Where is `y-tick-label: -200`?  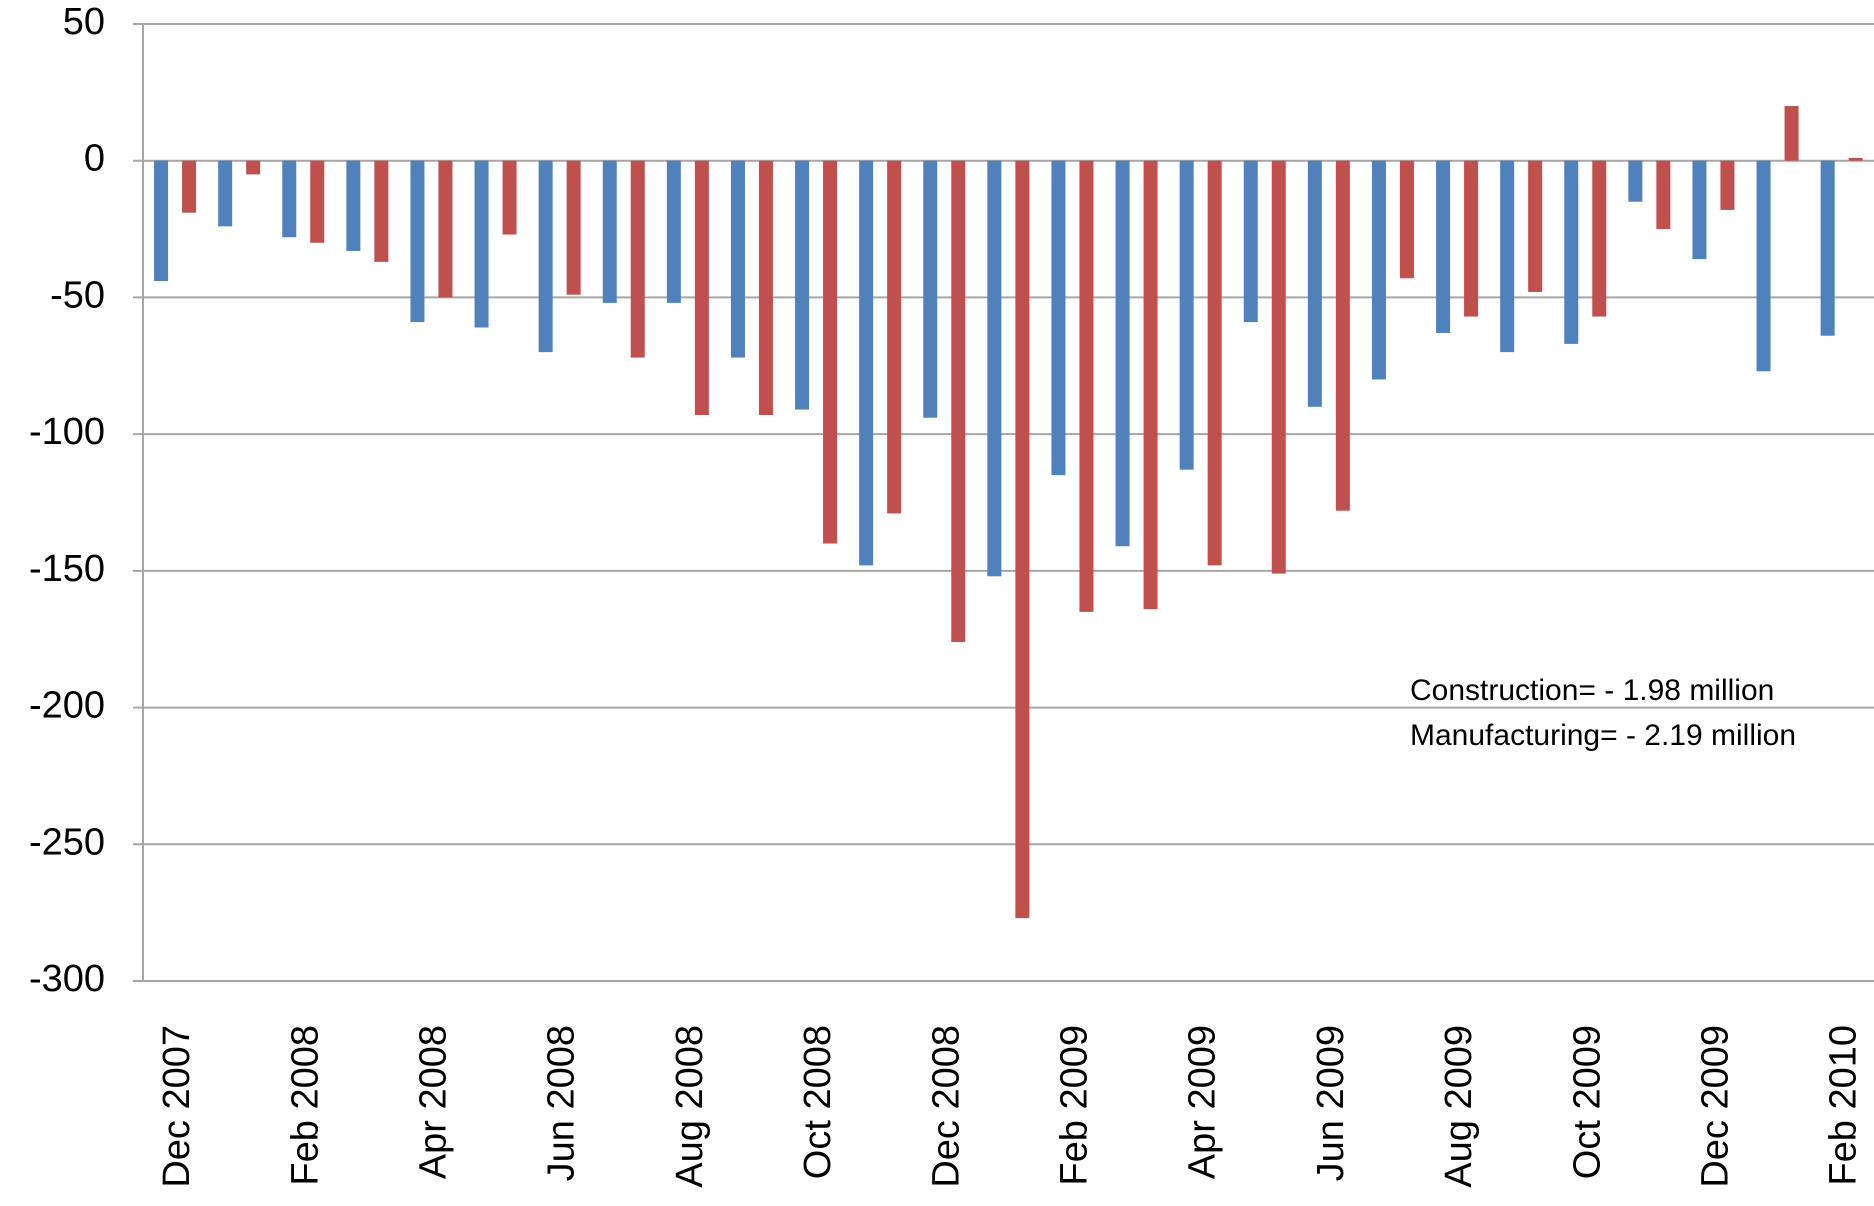
y-tick-label: -200 is located at coordinates (67, 706).